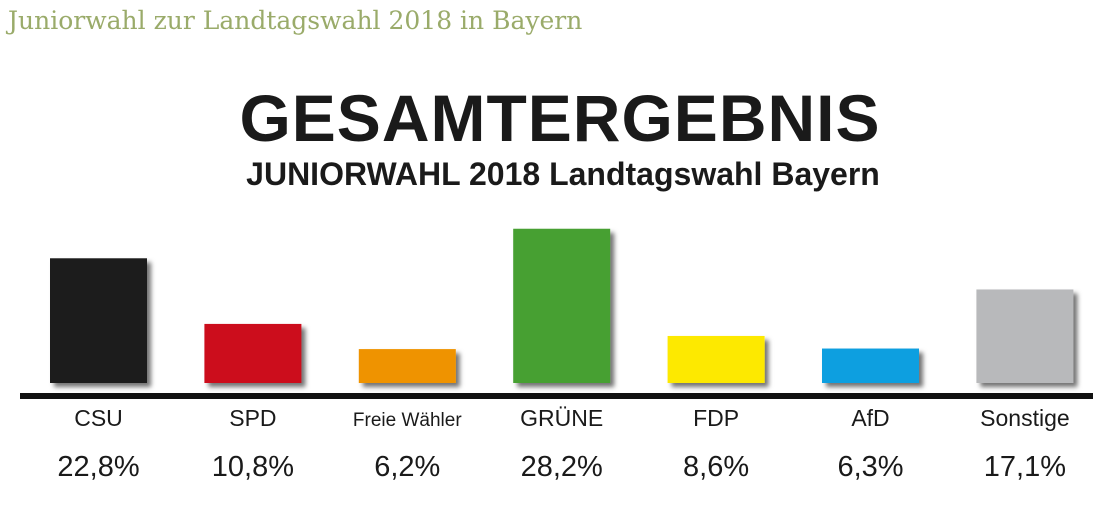  I want to click on bar-afd, so click(870, 365).